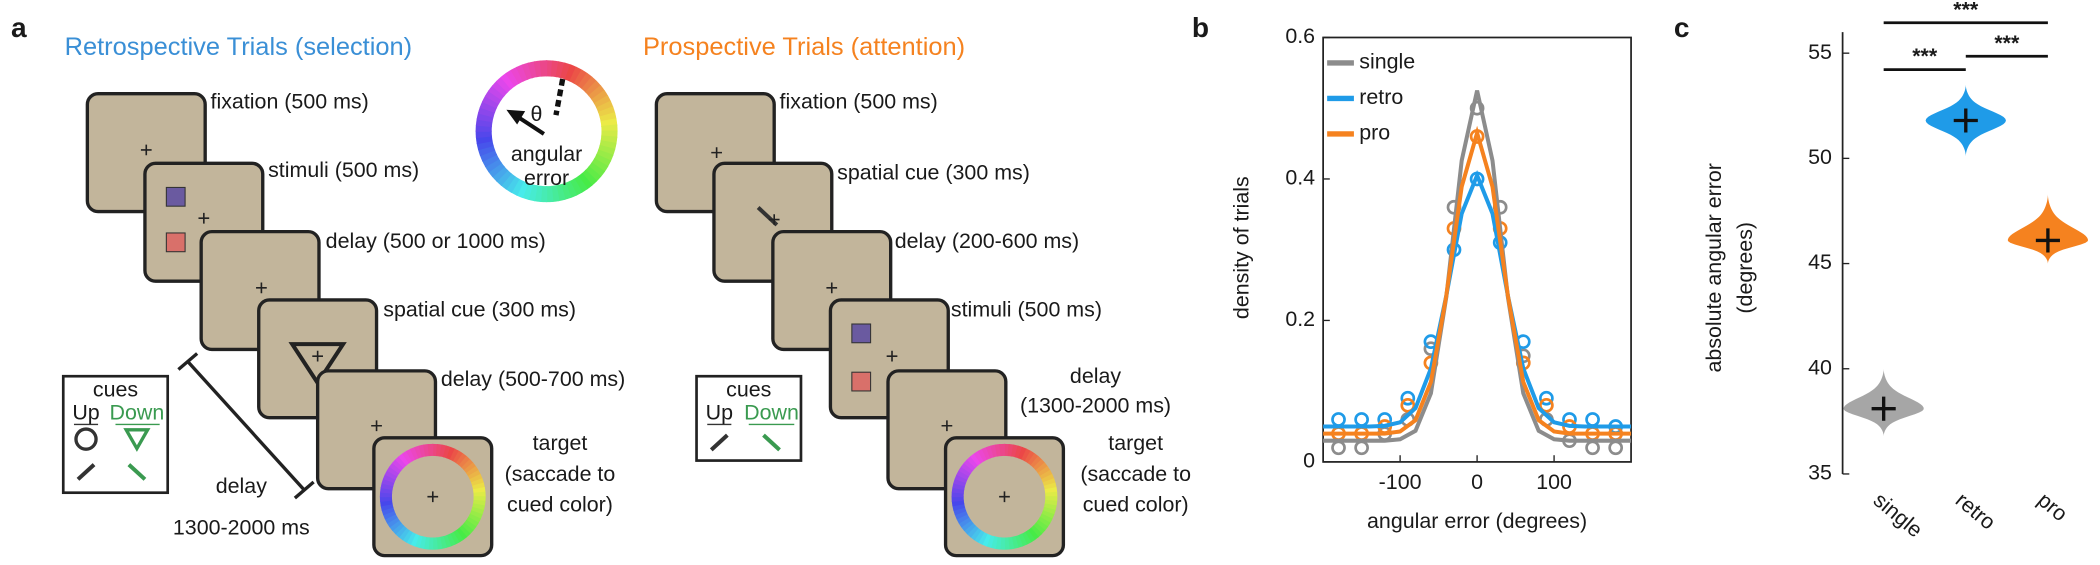  Describe the element at coordinates (546, 154) in the screenshot. I see `wheel-label: angular` at that location.